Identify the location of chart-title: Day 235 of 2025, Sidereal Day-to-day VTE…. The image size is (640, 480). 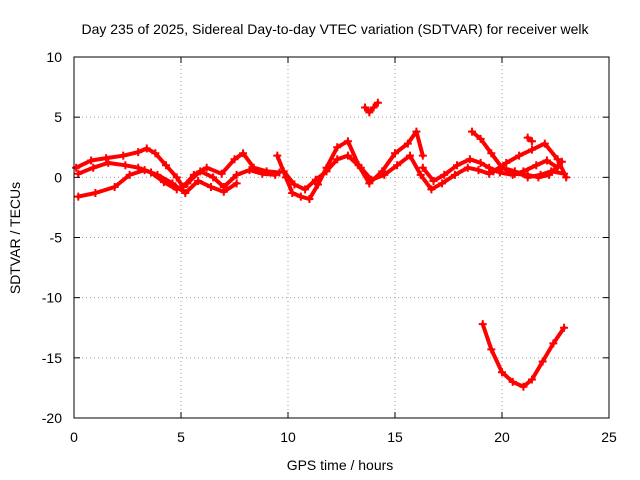
(335, 29).